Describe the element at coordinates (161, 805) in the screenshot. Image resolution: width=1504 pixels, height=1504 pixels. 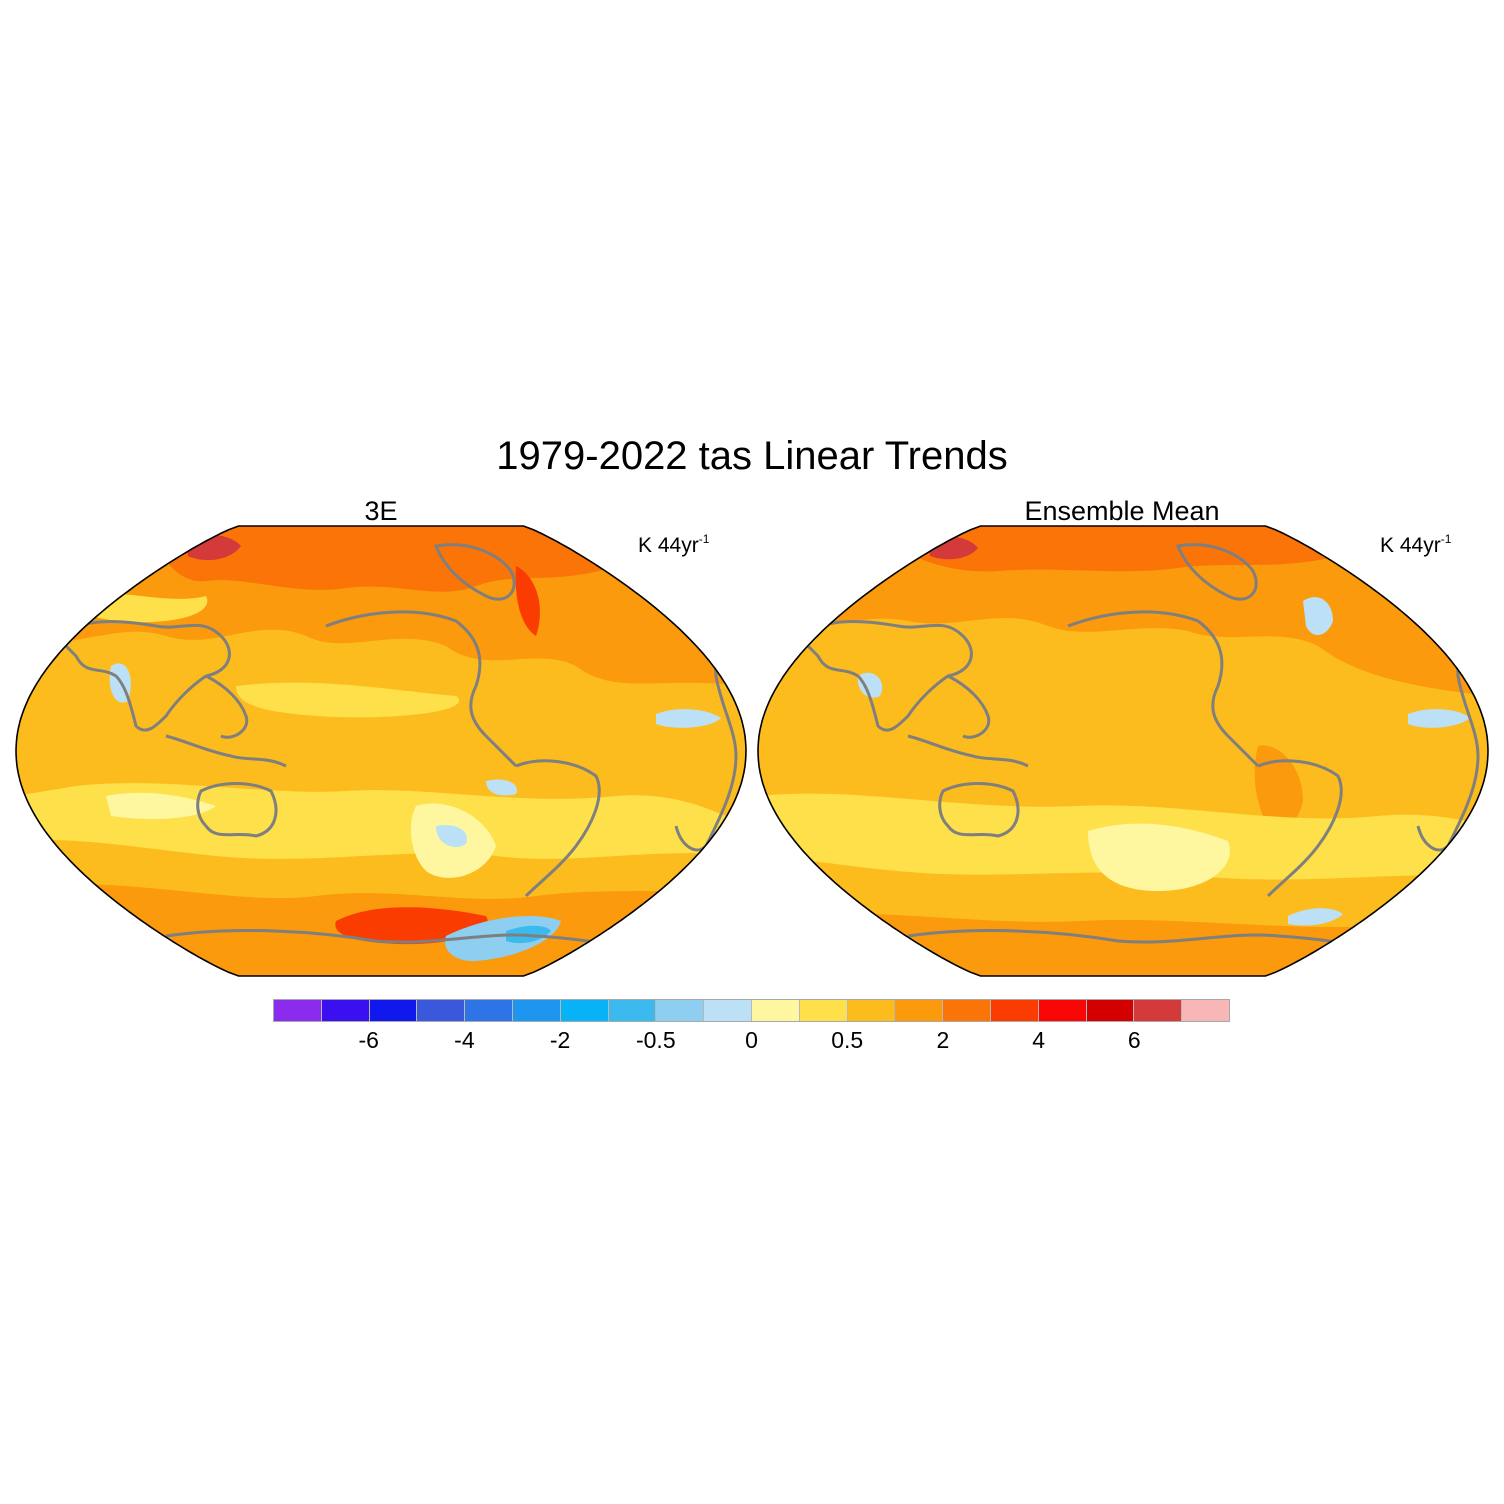
I see `trend-region-sh-very-weak` at that location.